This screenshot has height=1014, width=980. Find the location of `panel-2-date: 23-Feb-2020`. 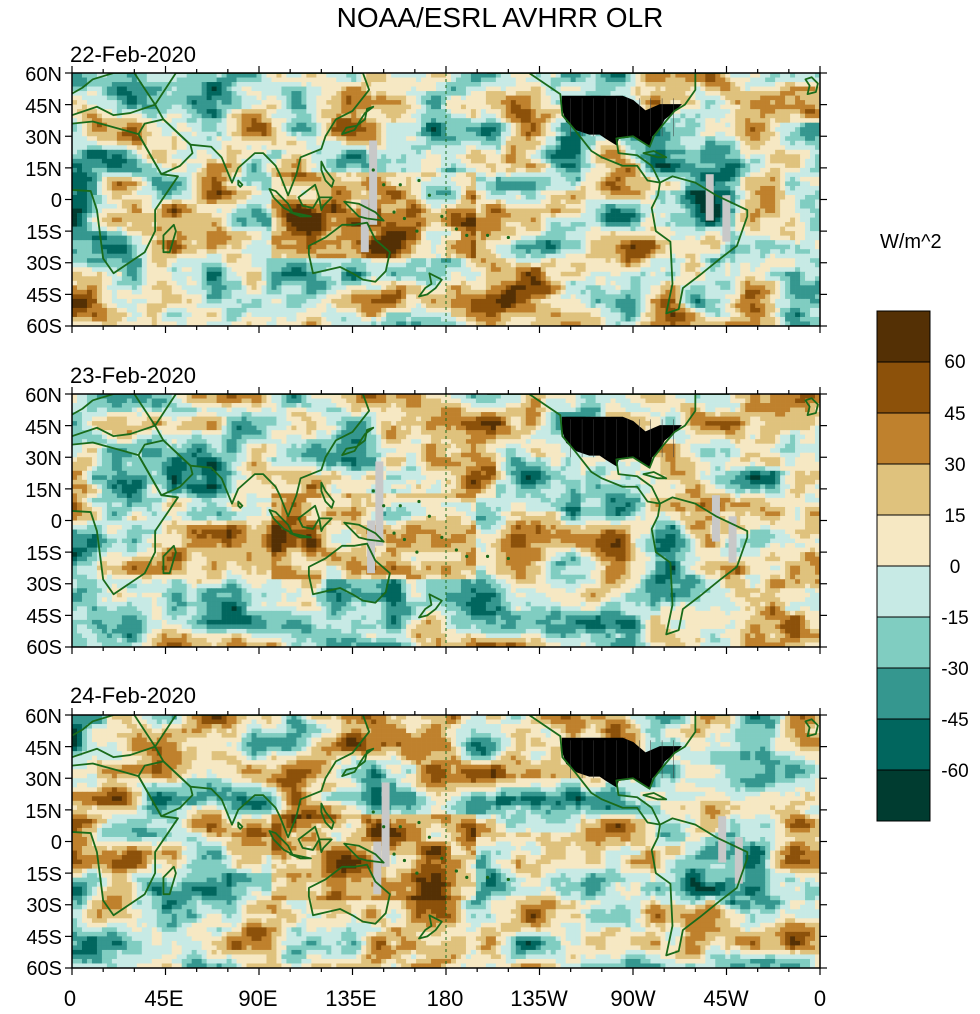

panel-2-date: 23-Feb-2020 is located at coordinates (133, 376).